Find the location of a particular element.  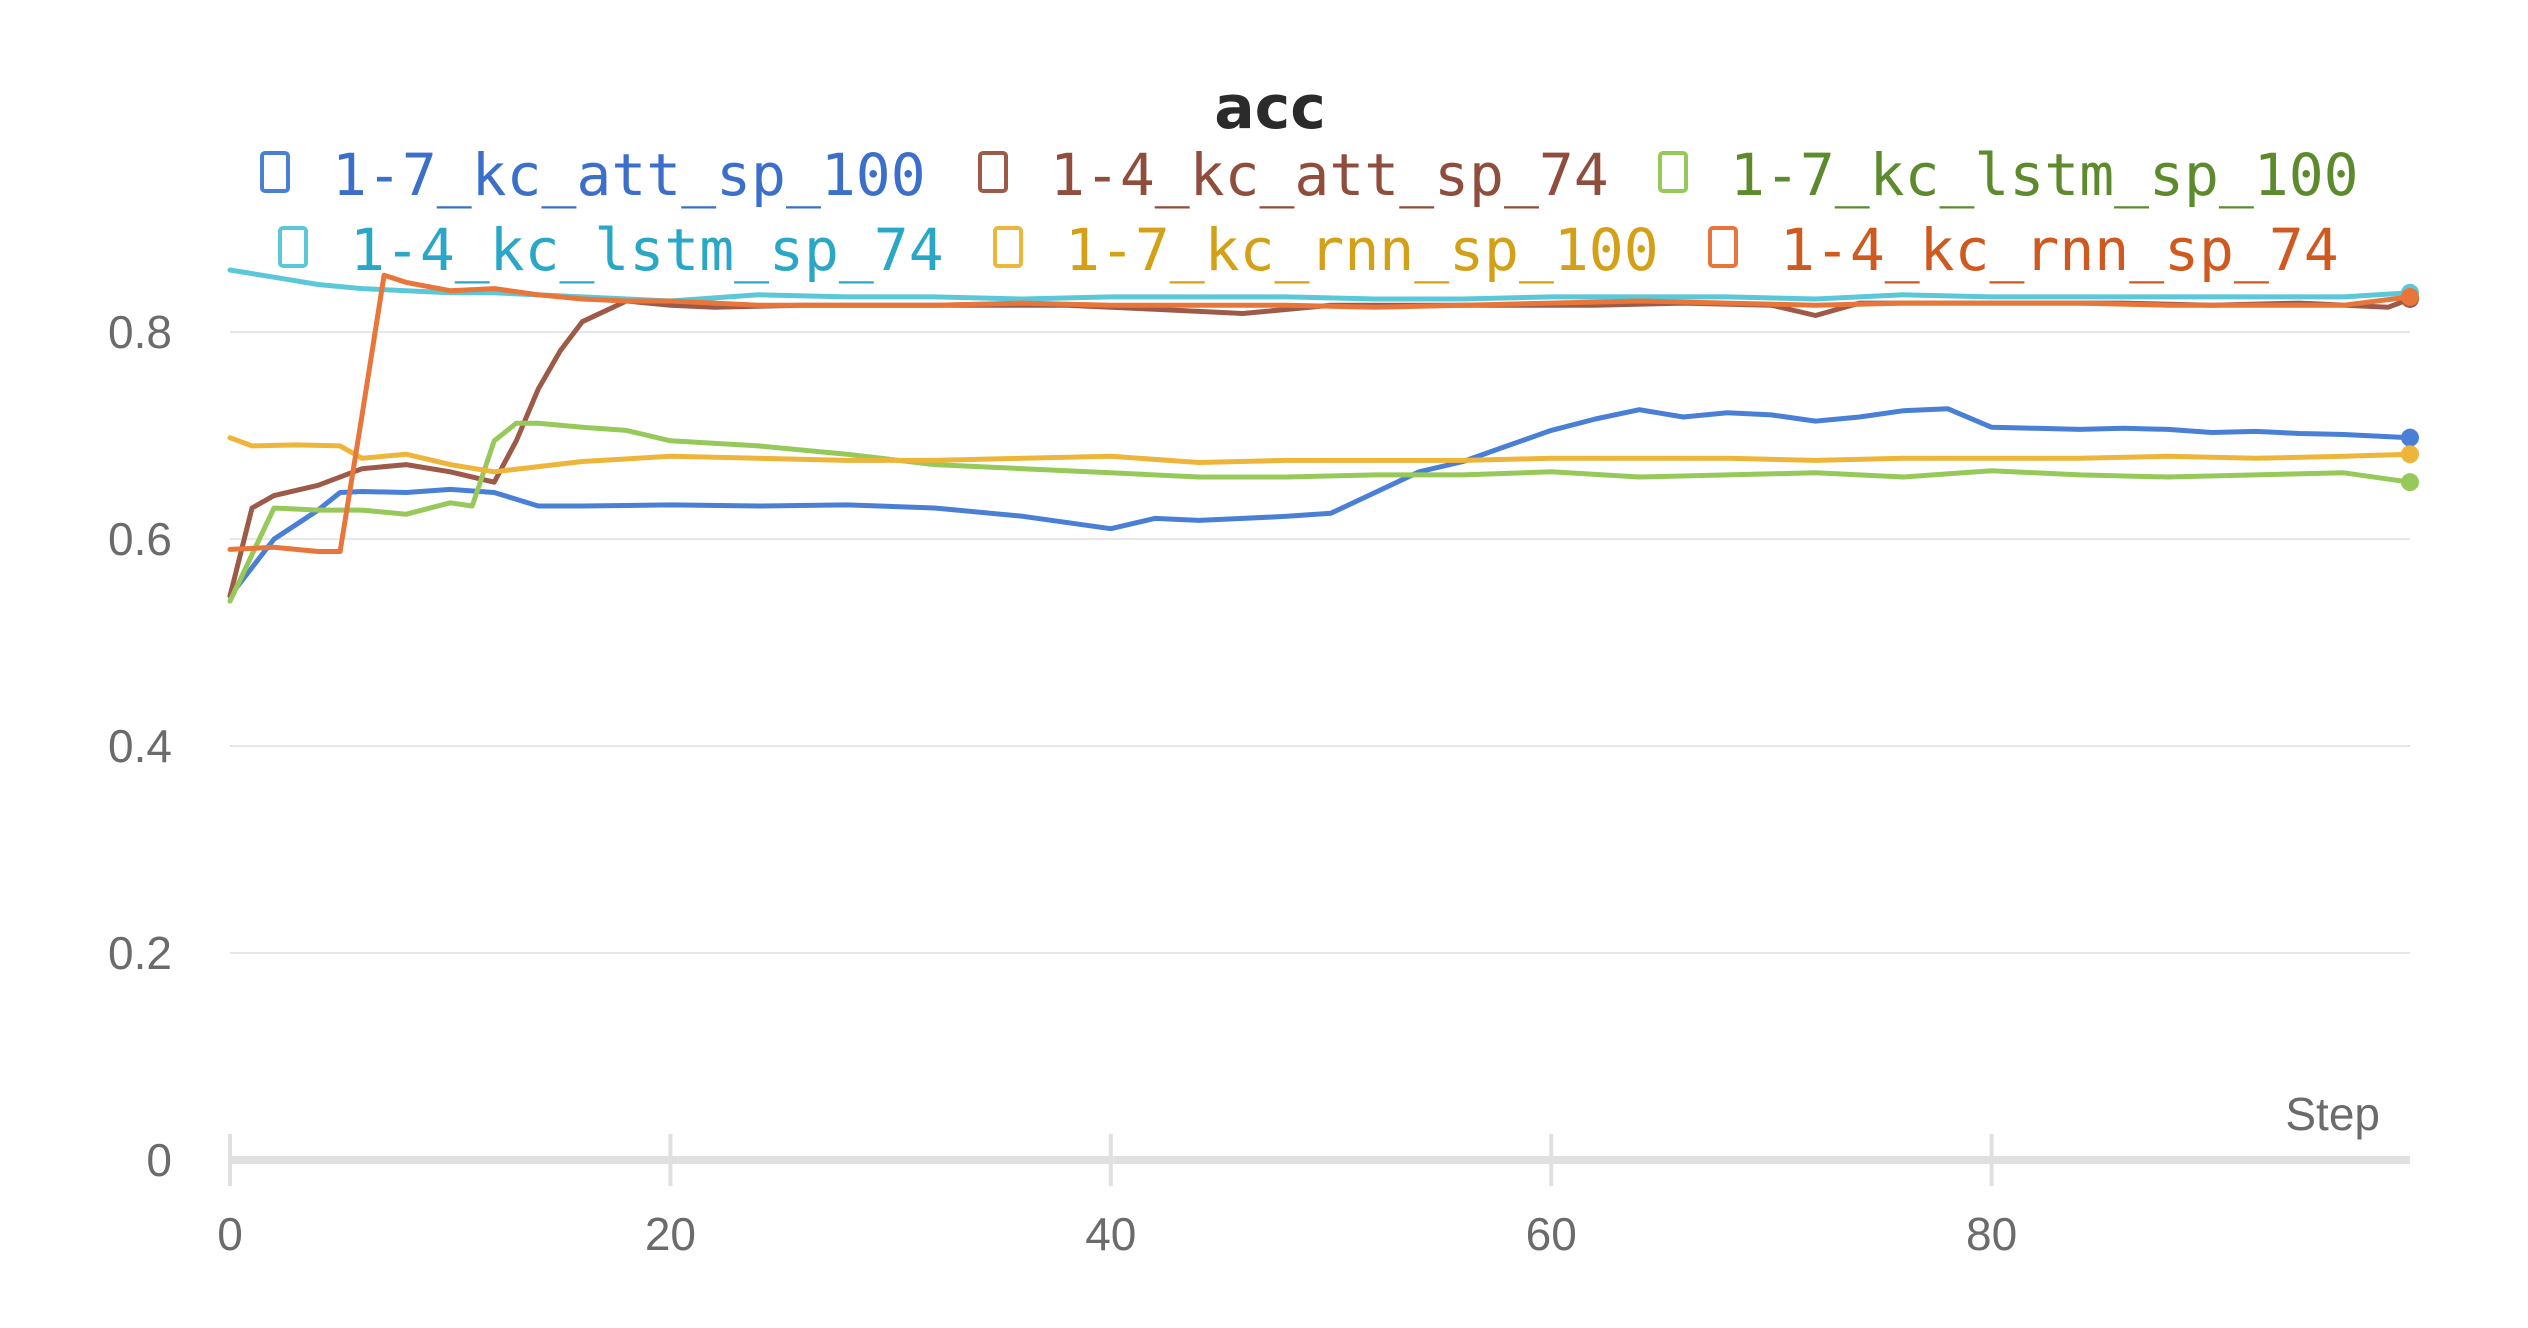

y-tick-label: 0.6 is located at coordinates (140, 539).